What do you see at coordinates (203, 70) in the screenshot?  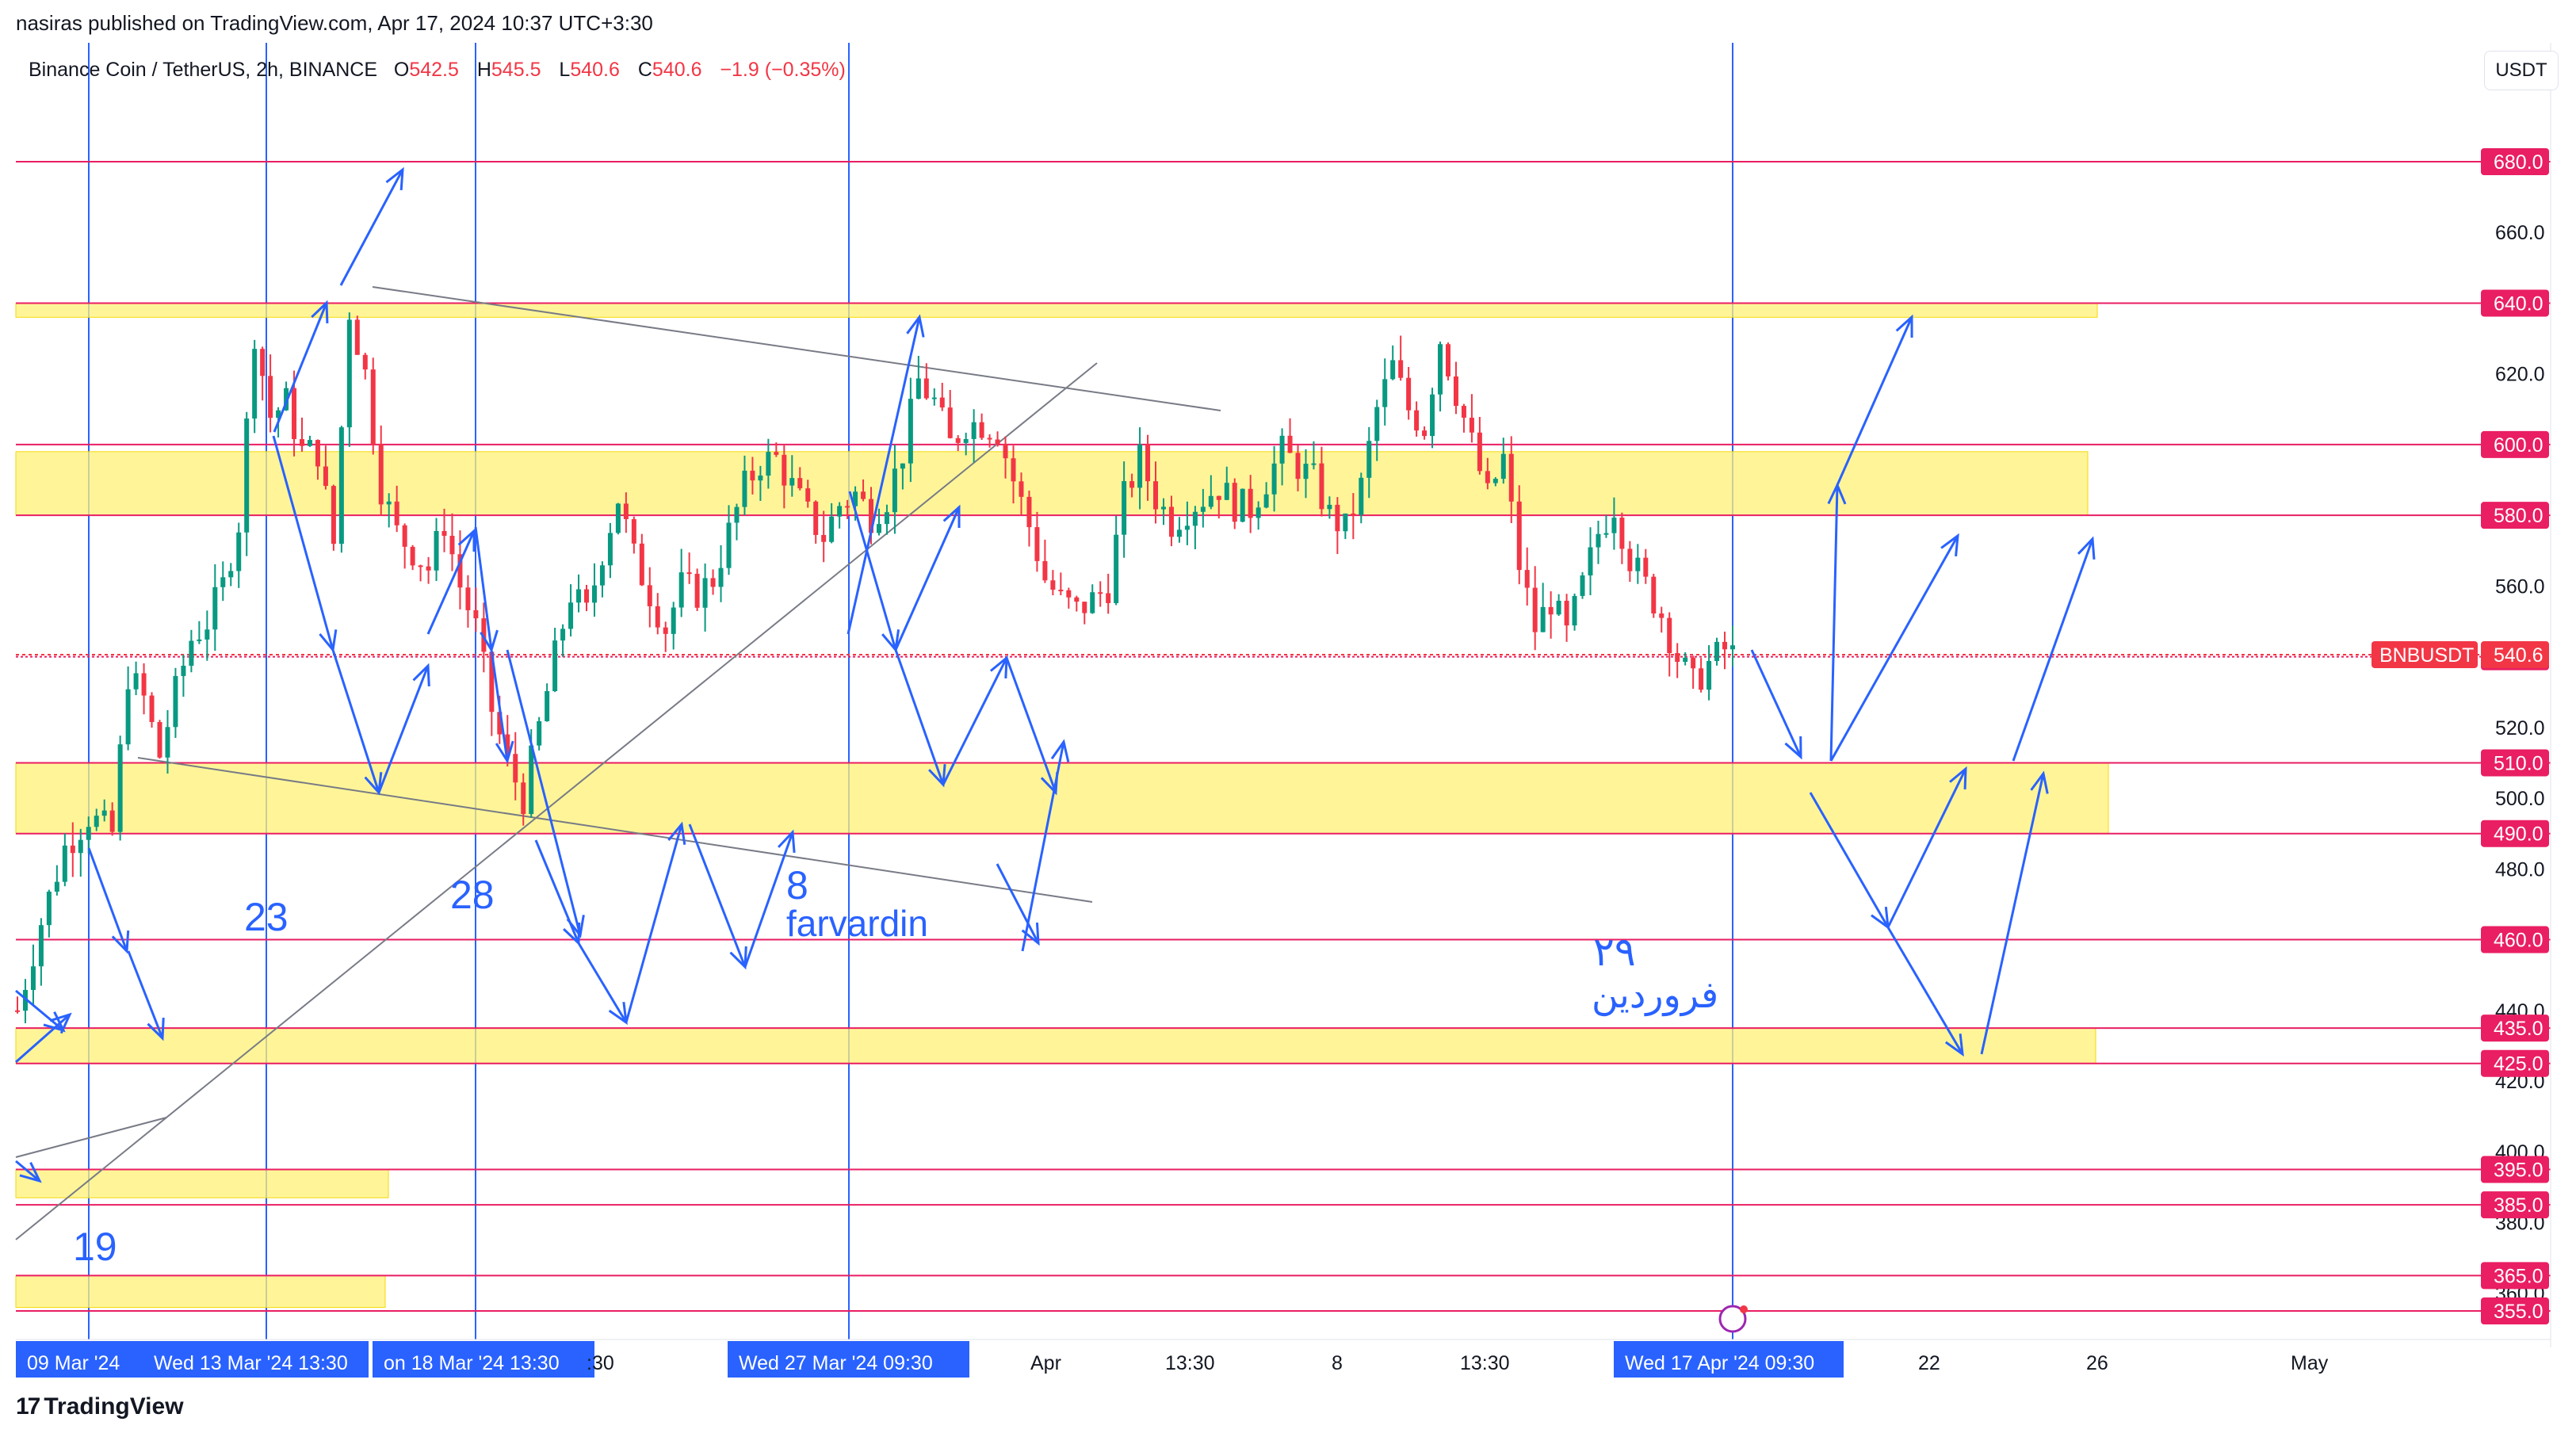 I see `symbol-title: Binance Coin / TetherUS, 2h, BINANCE` at bounding box center [203, 70].